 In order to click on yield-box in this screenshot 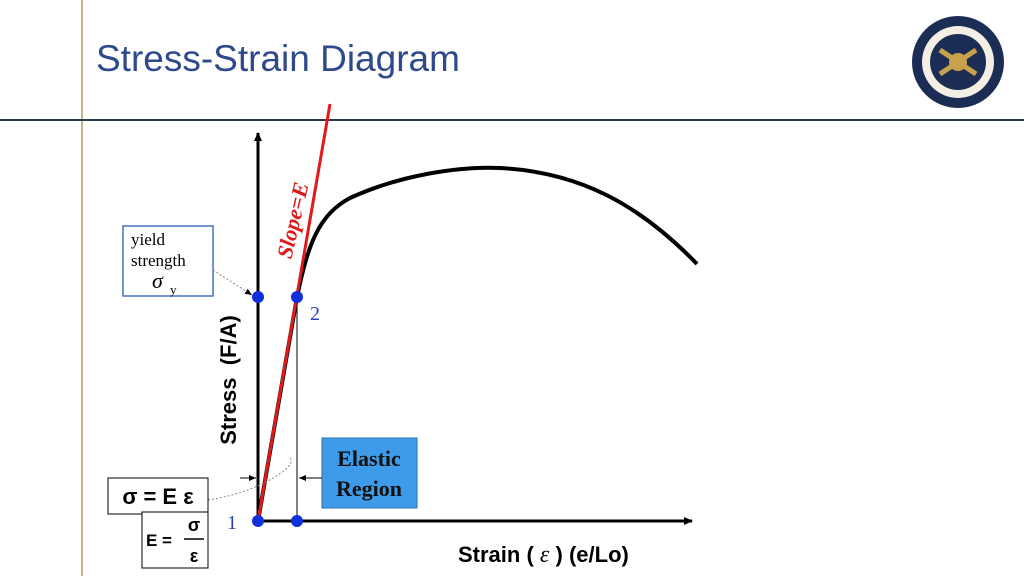, I will do `click(168, 261)`.